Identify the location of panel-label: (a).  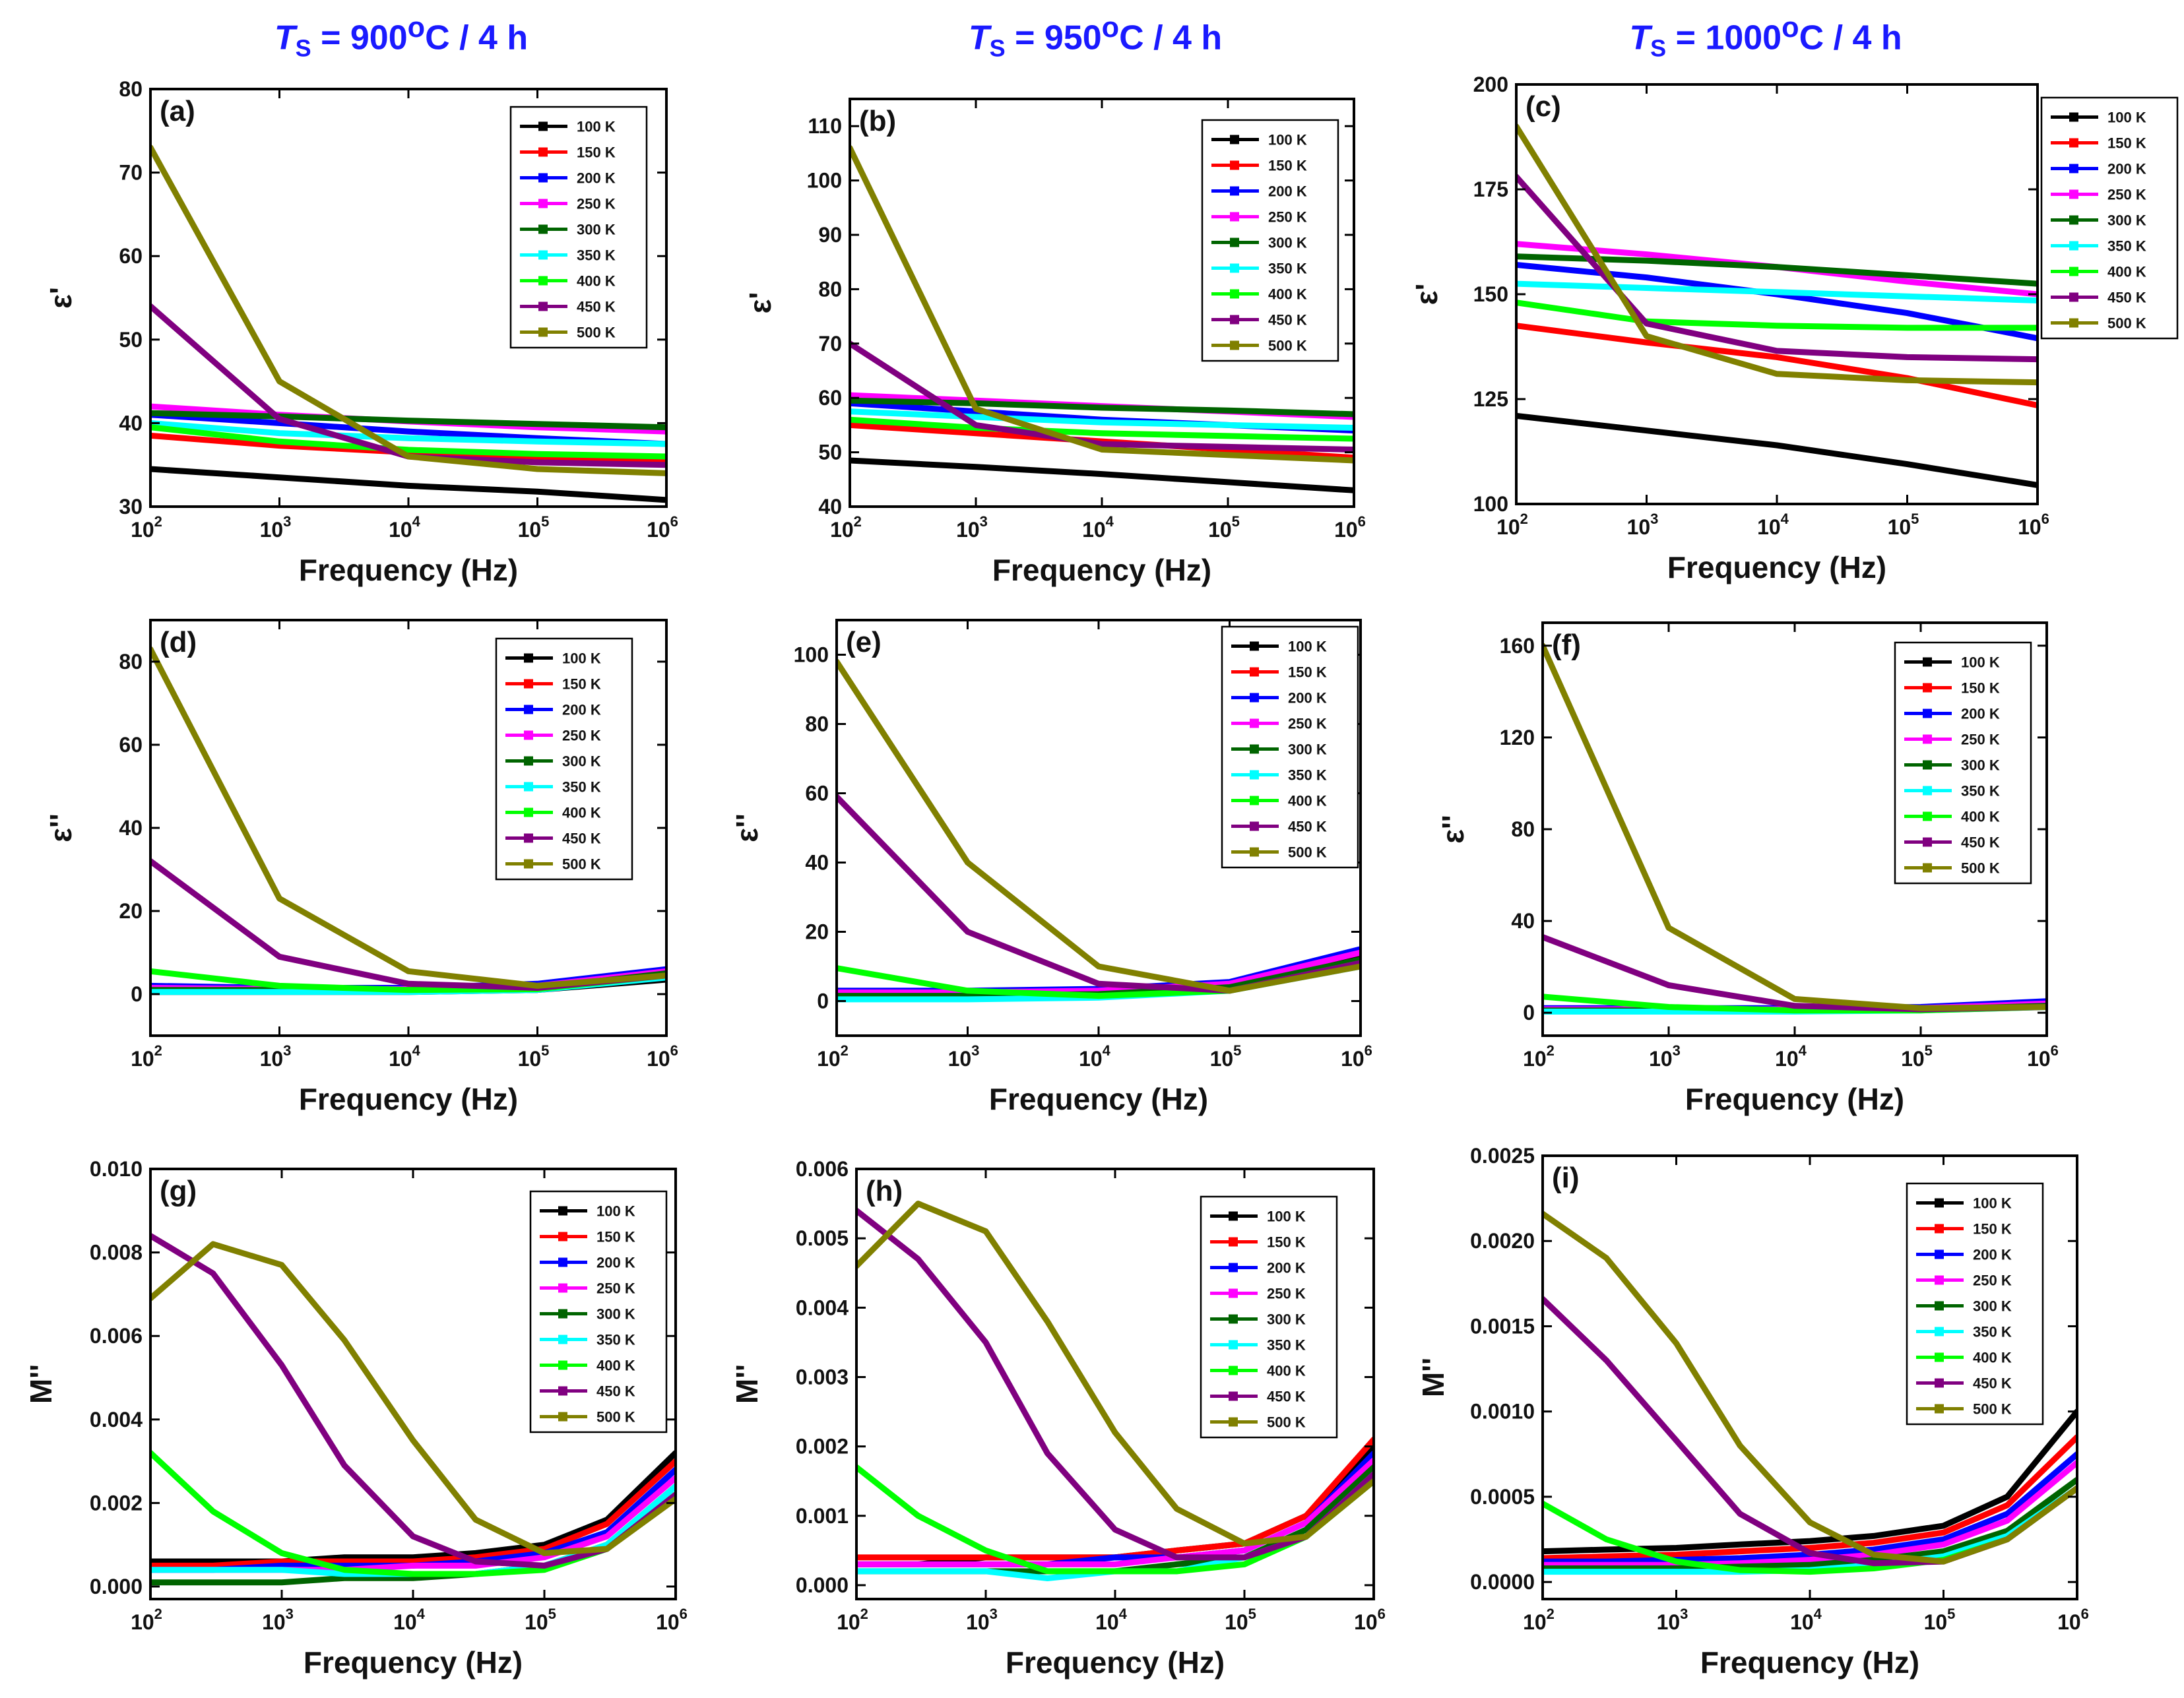
(177, 111).